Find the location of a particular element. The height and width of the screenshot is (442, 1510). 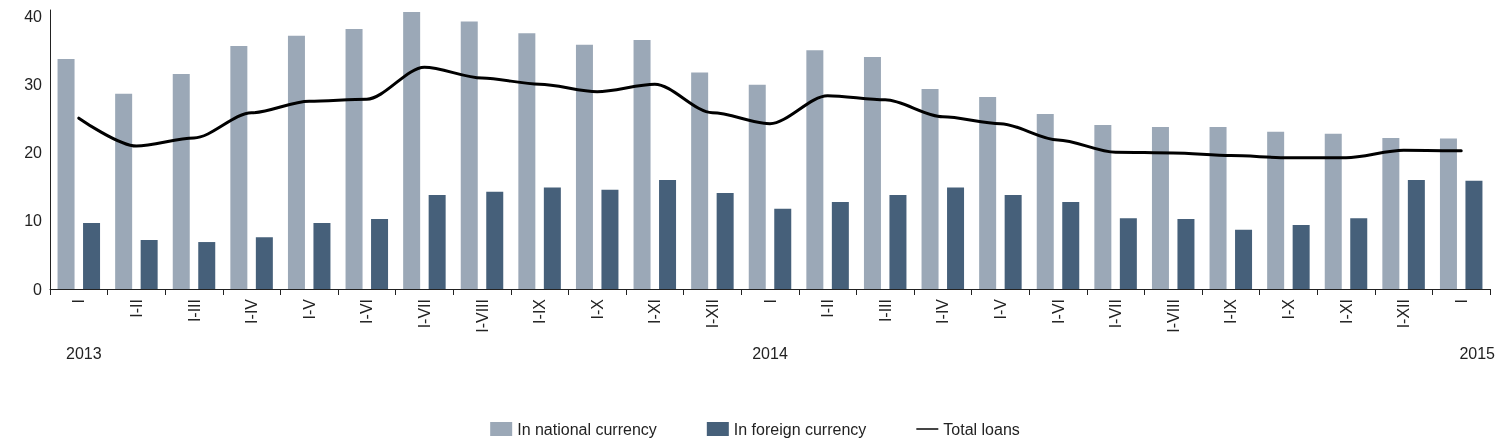

text: 2013 is located at coordinates (84, 353).